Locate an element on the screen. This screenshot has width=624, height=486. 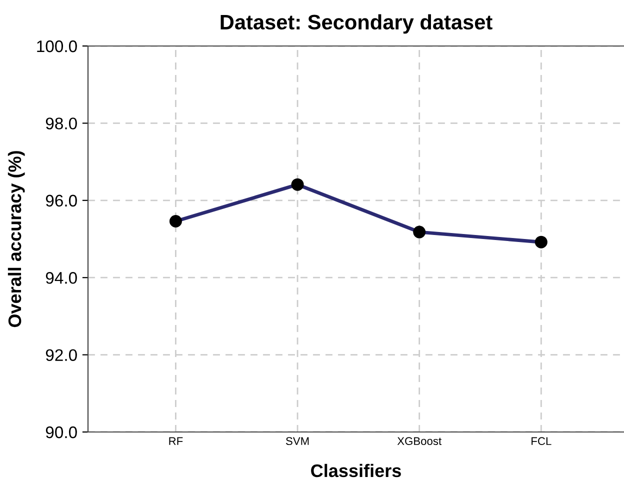
x-axis-title: Classifiers is located at coordinates (356, 471).